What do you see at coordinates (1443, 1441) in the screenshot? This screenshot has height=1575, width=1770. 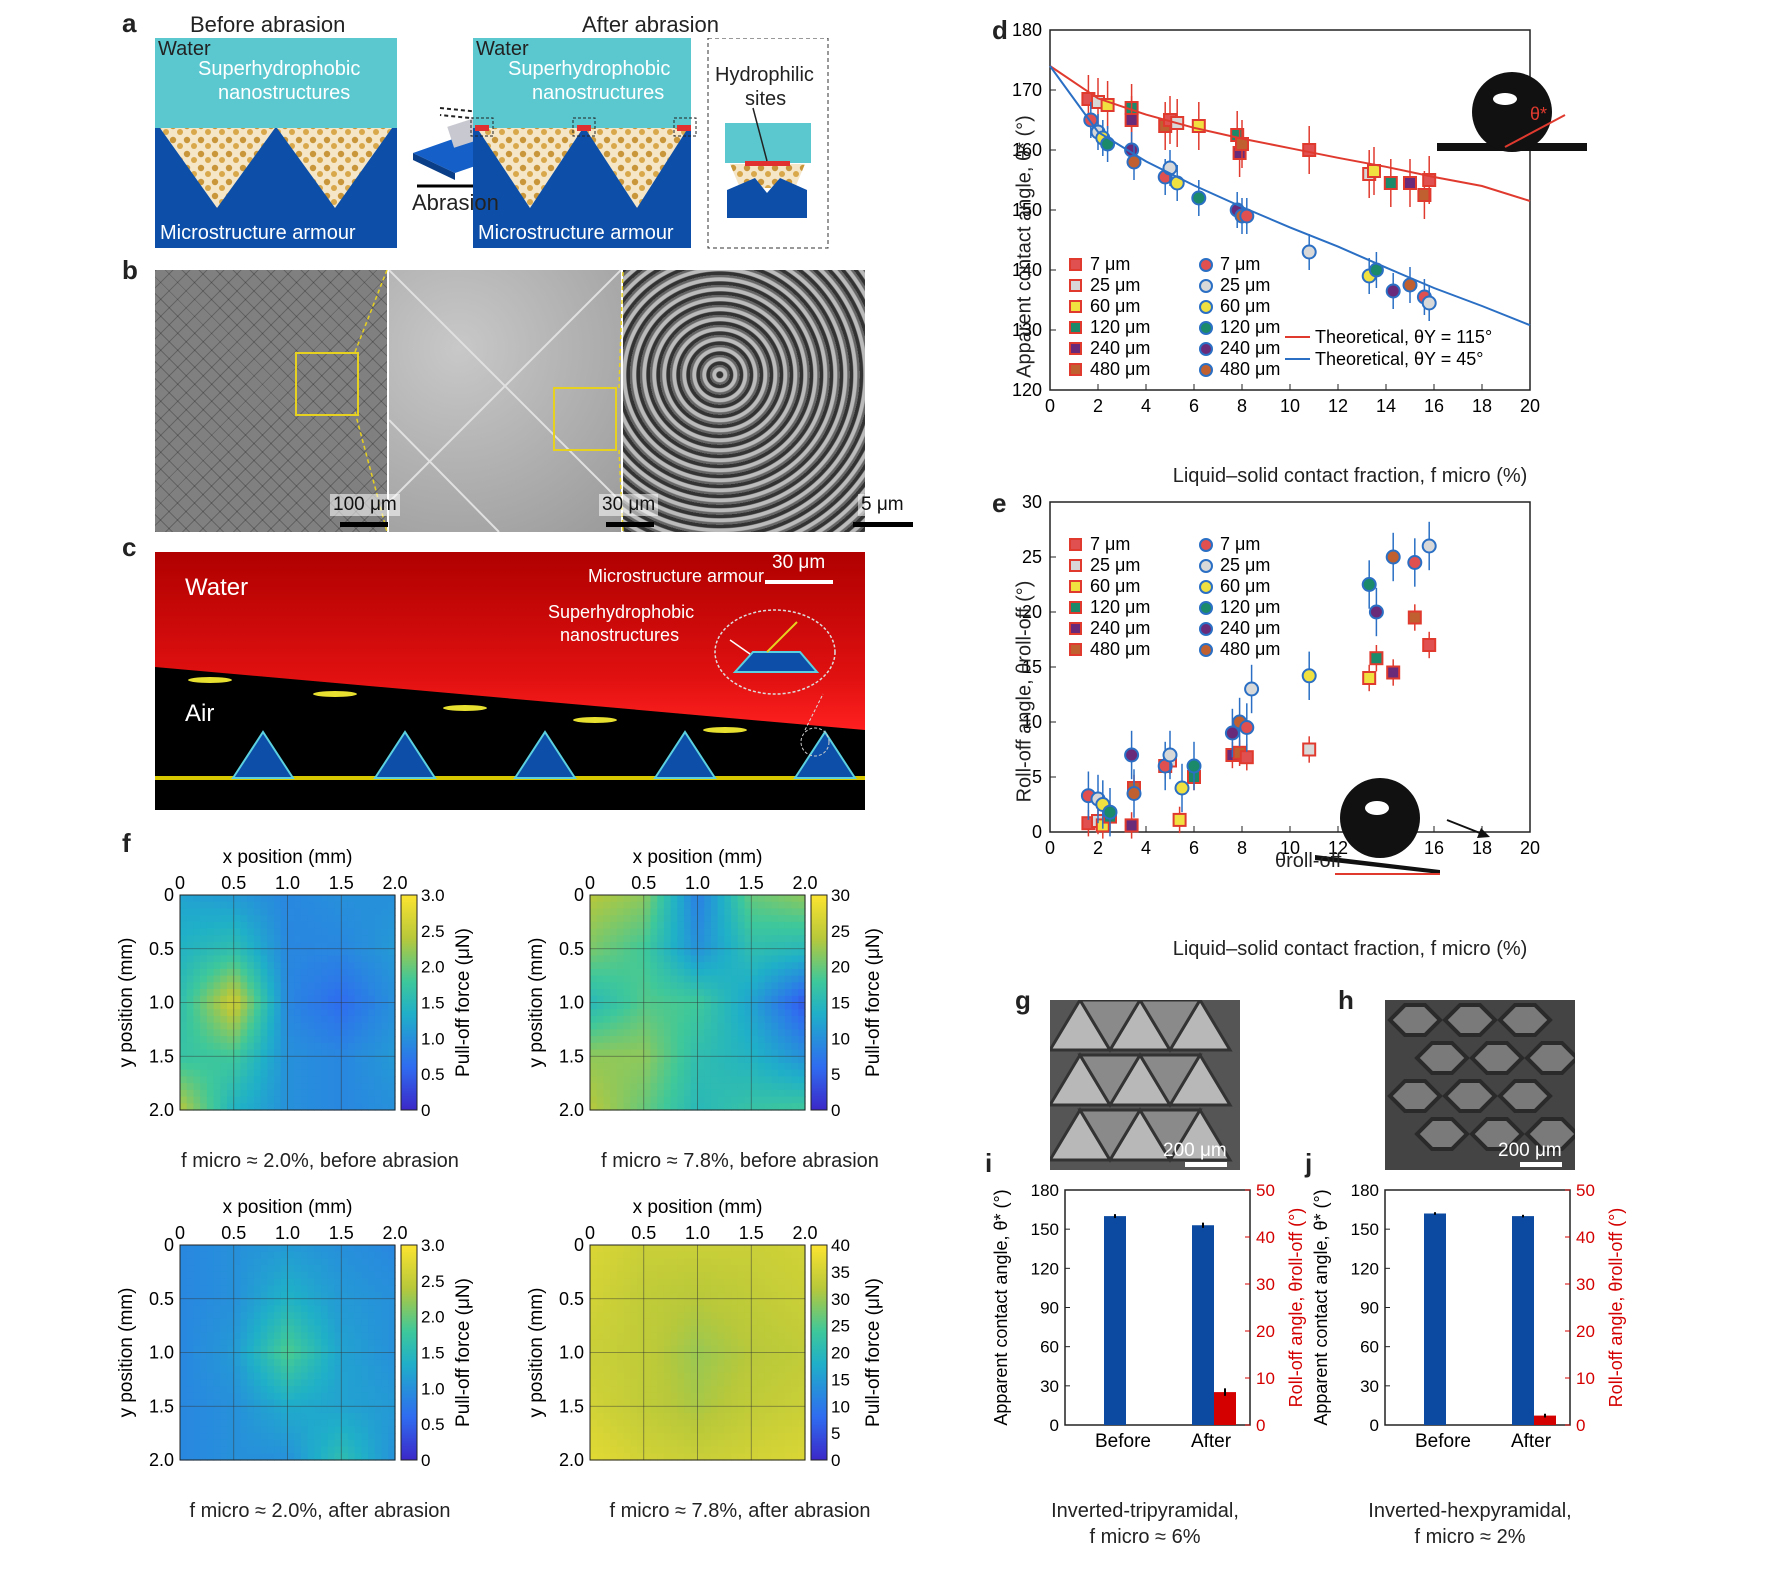 I see `category-label: Before` at bounding box center [1443, 1441].